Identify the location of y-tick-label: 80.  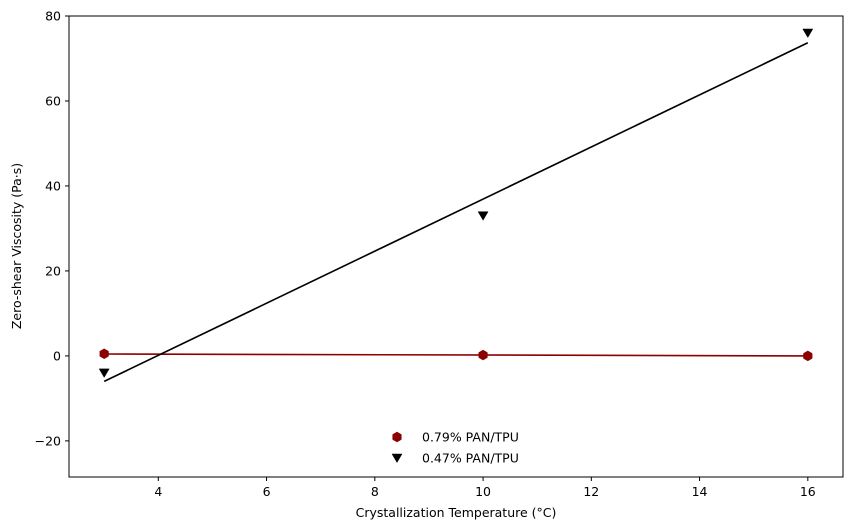
(53, 16).